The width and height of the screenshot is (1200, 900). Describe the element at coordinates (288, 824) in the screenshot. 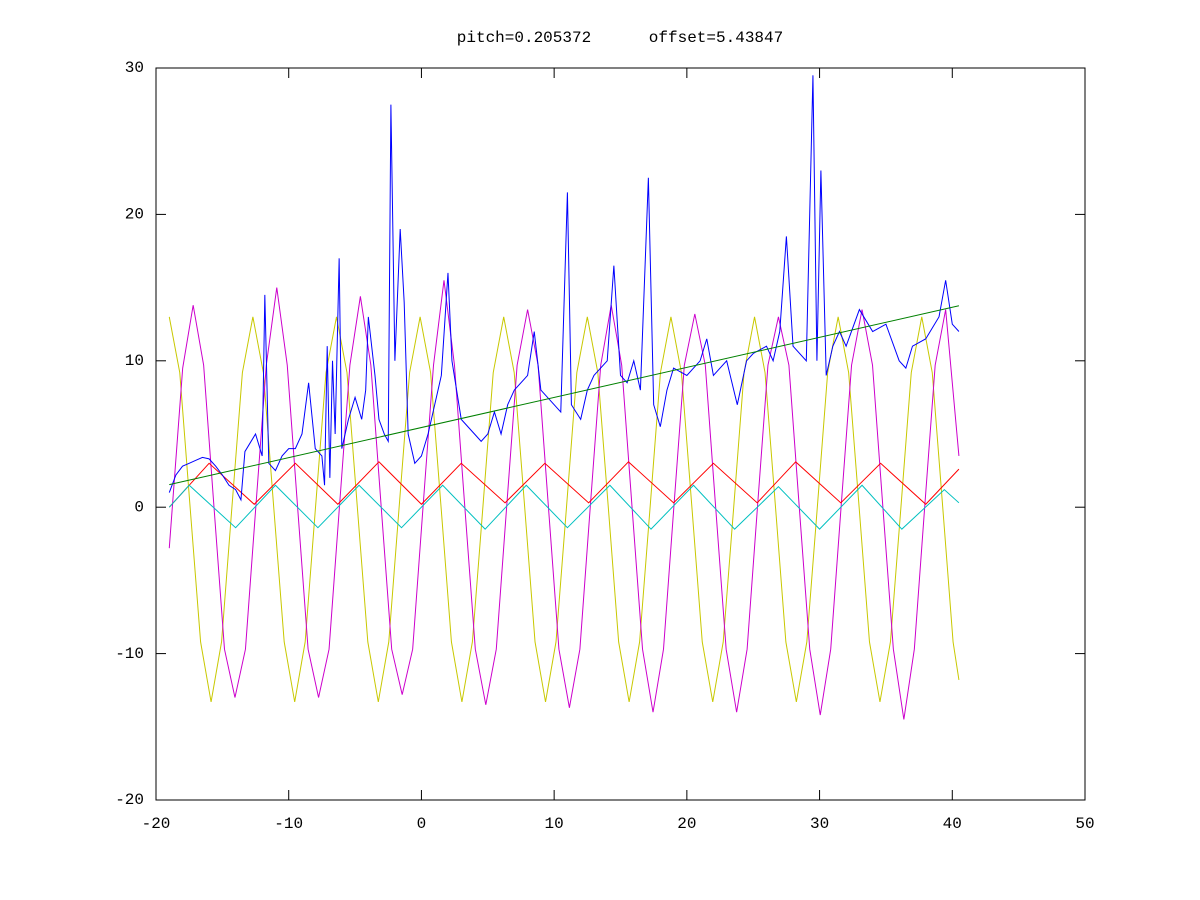

I see `x-tick-label: -10` at that location.